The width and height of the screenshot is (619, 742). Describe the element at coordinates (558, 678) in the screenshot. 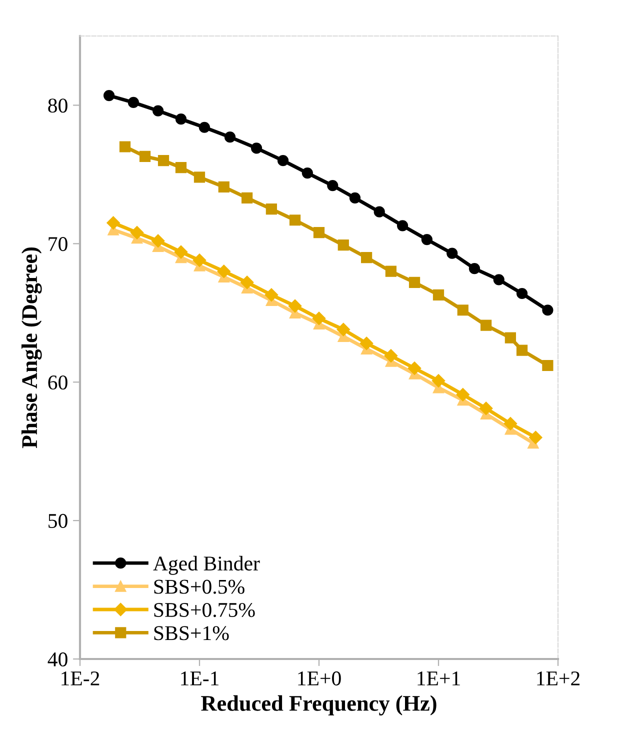

I see `x-tick-label: 1E+2` at that location.